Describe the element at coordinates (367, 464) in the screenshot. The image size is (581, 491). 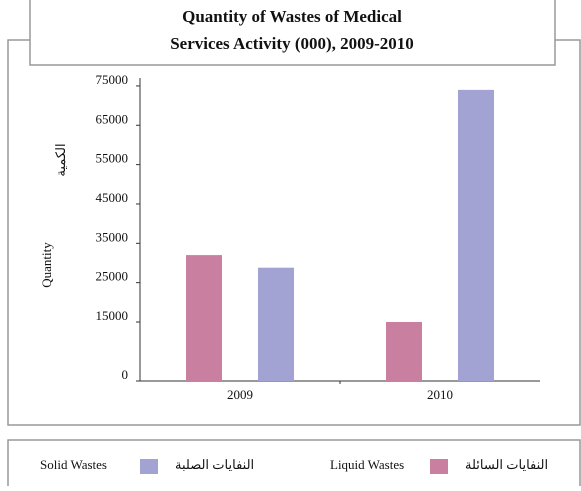
I see `legend-label: Liquid Wastes` at that location.